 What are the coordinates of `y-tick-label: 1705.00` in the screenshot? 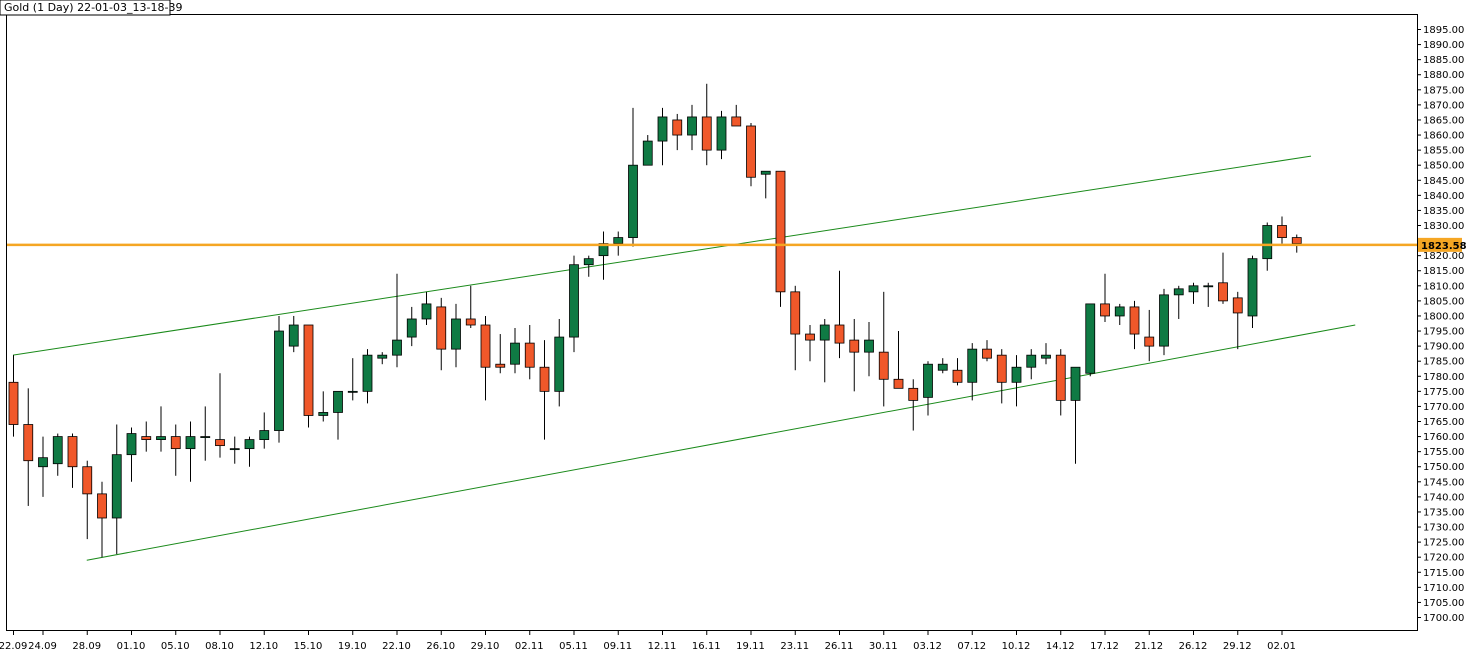 It's located at (1443, 603).